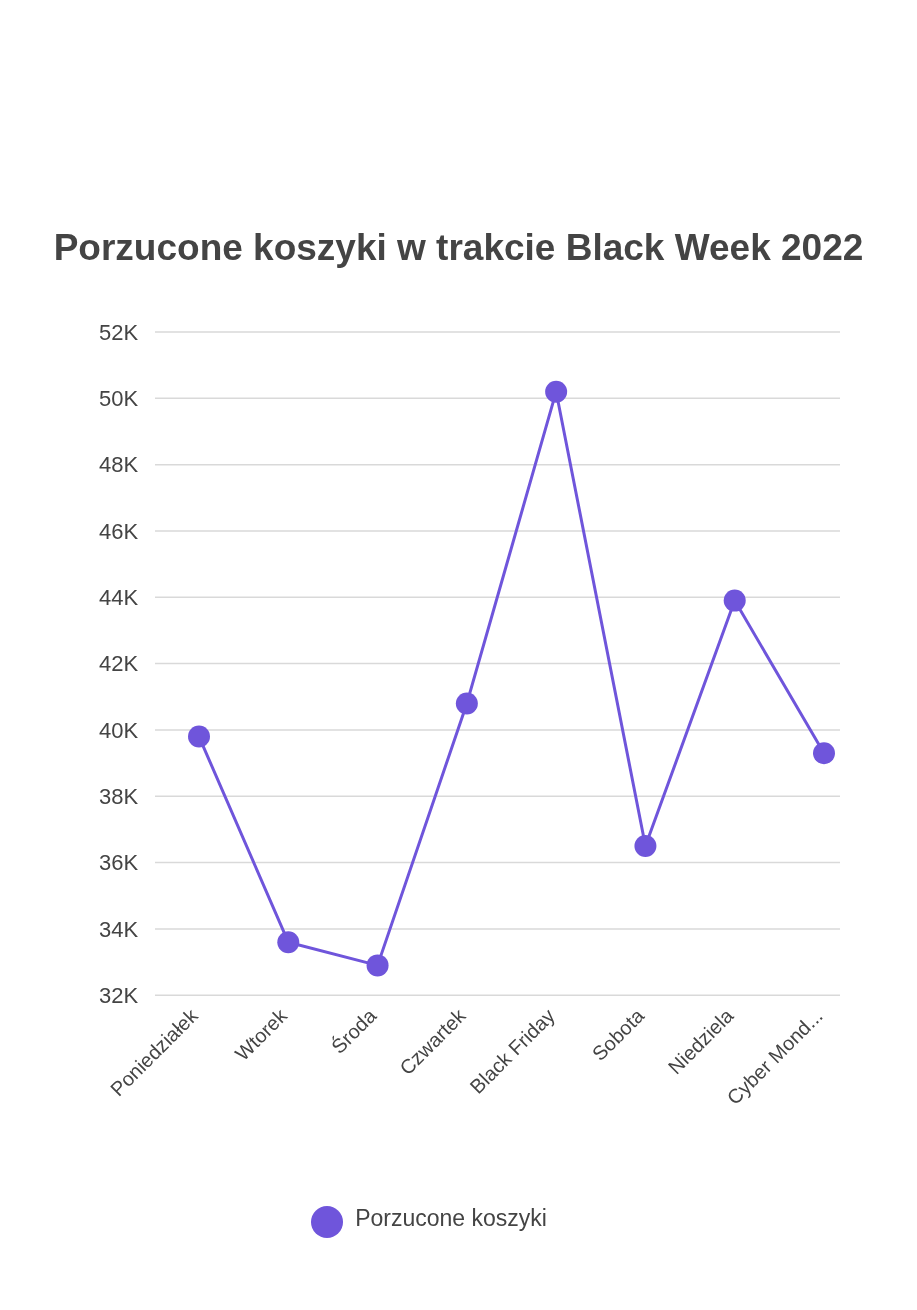 Image resolution: width=917 pixels, height=1310 pixels. What do you see at coordinates (119, 332) in the screenshot?
I see `y-tick-label: 52K` at bounding box center [119, 332].